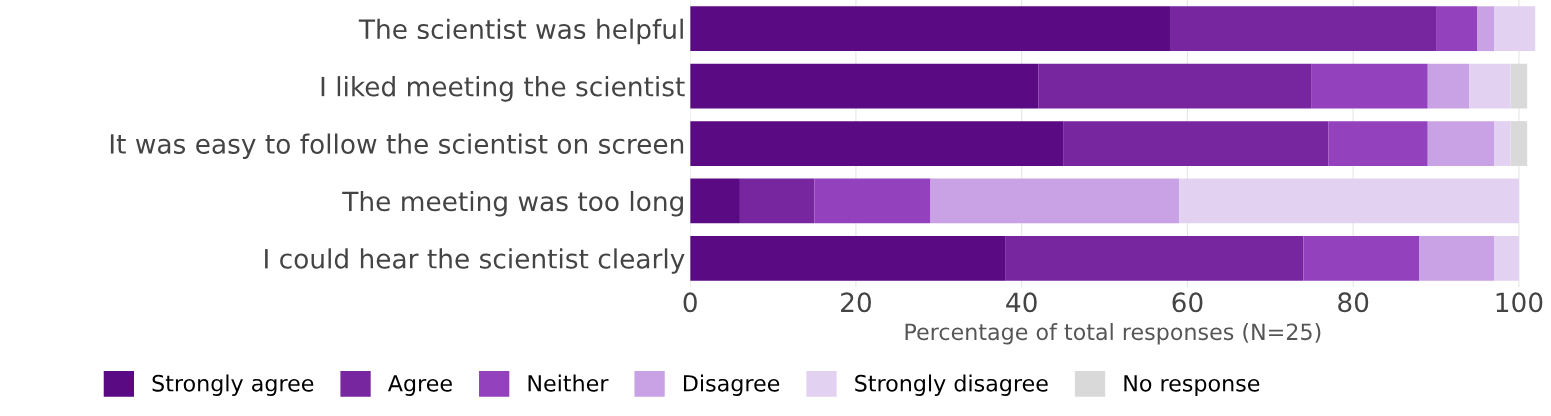  I want to click on y-tick-label: The meeting was too long, so click(512, 203).